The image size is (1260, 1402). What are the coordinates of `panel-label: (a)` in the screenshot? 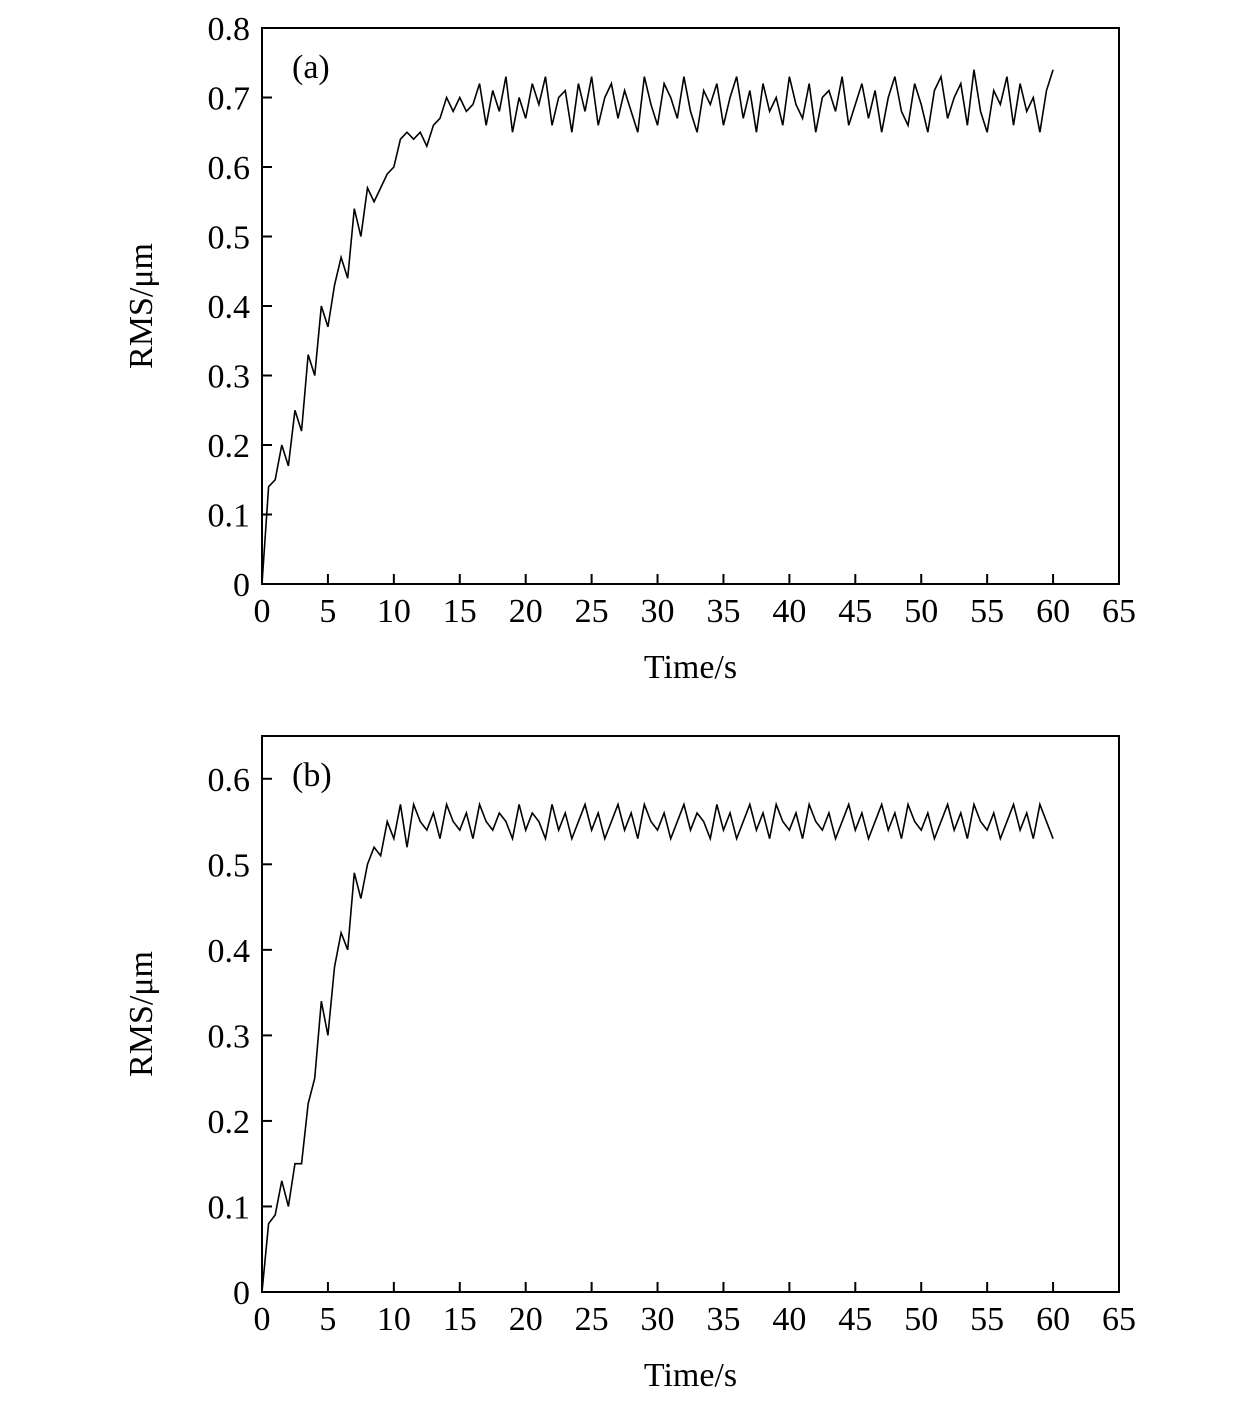 It's located at (311, 67).